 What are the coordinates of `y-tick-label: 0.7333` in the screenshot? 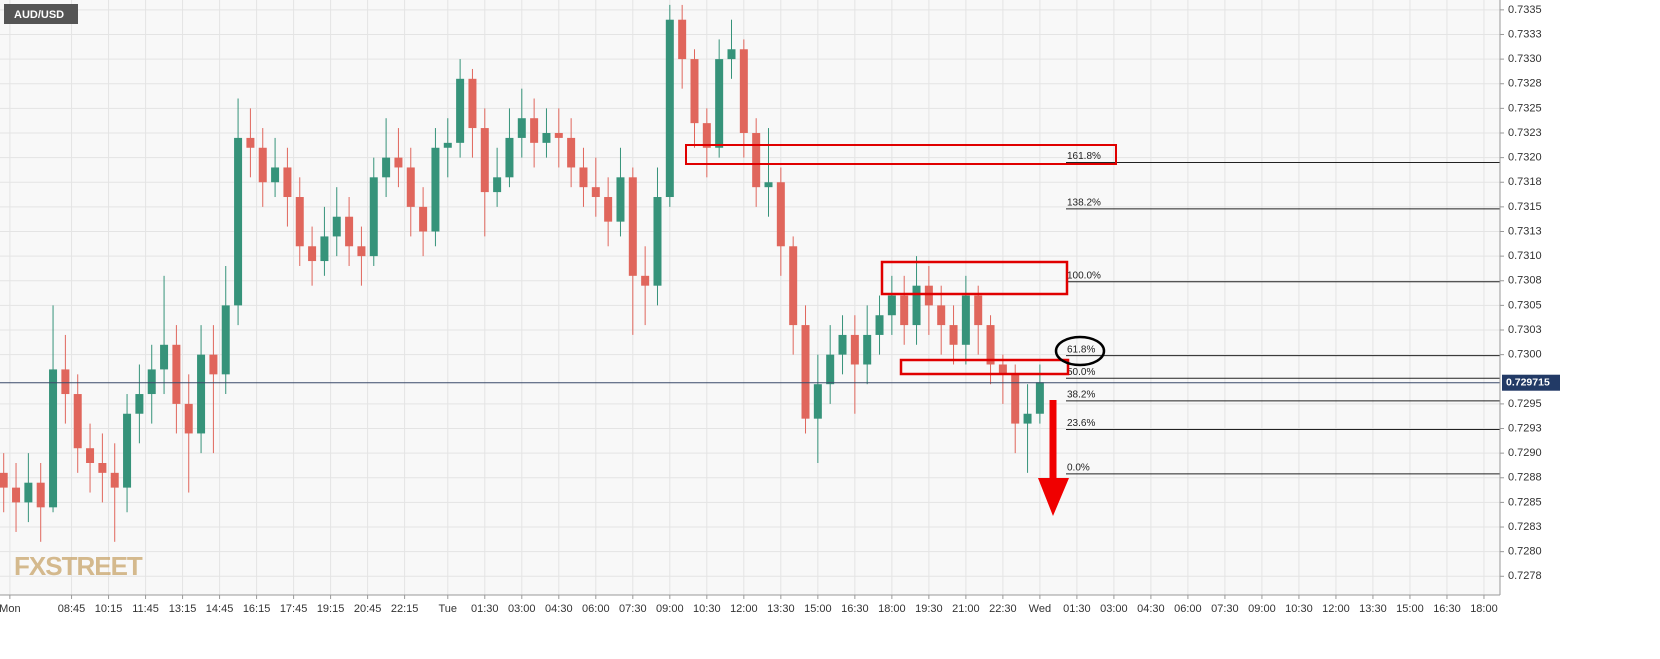 It's located at (1525, 34).